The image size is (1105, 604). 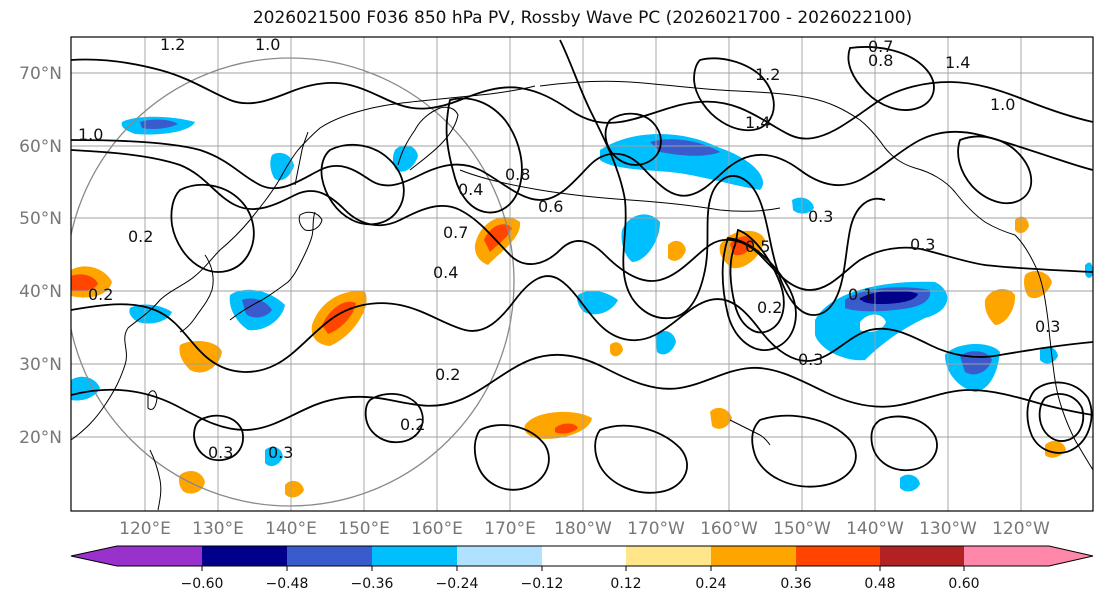 What do you see at coordinates (437, 529) in the screenshot?
I see `longitude-label: 160°E` at bounding box center [437, 529].